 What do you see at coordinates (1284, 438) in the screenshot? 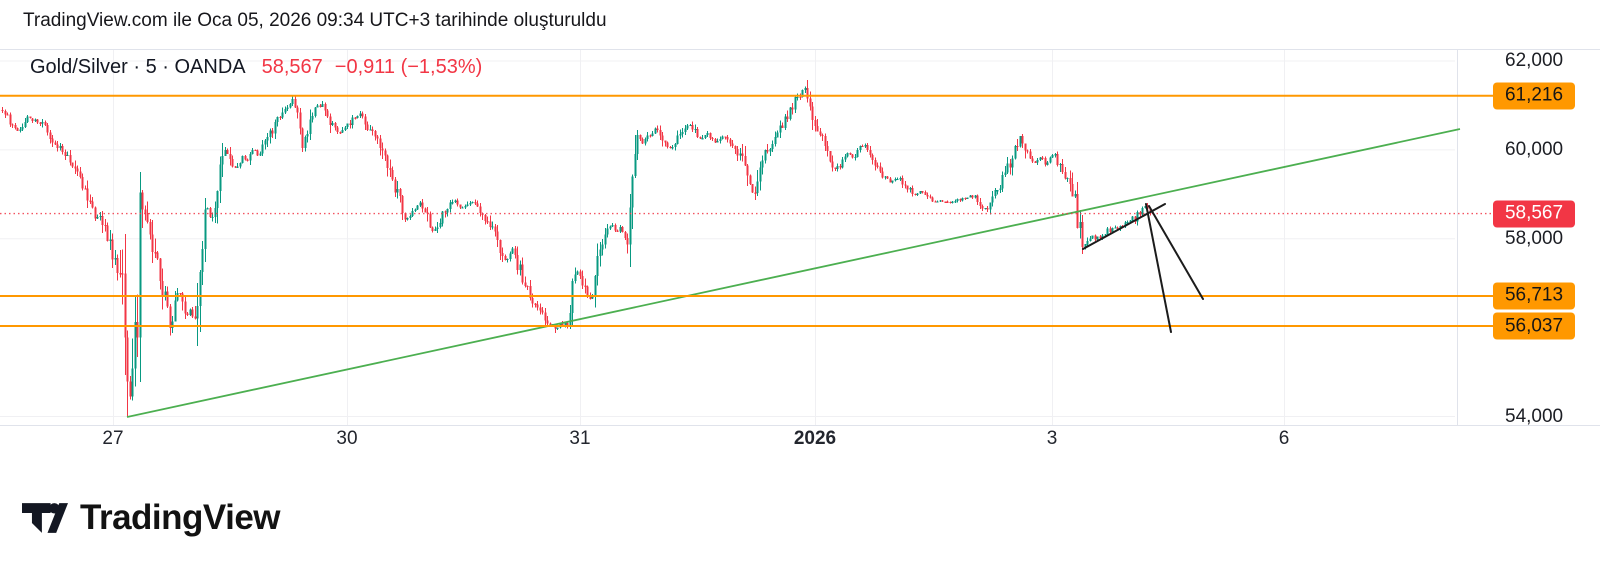
I see `time-axis-tick: 6` at bounding box center [1284, 438].